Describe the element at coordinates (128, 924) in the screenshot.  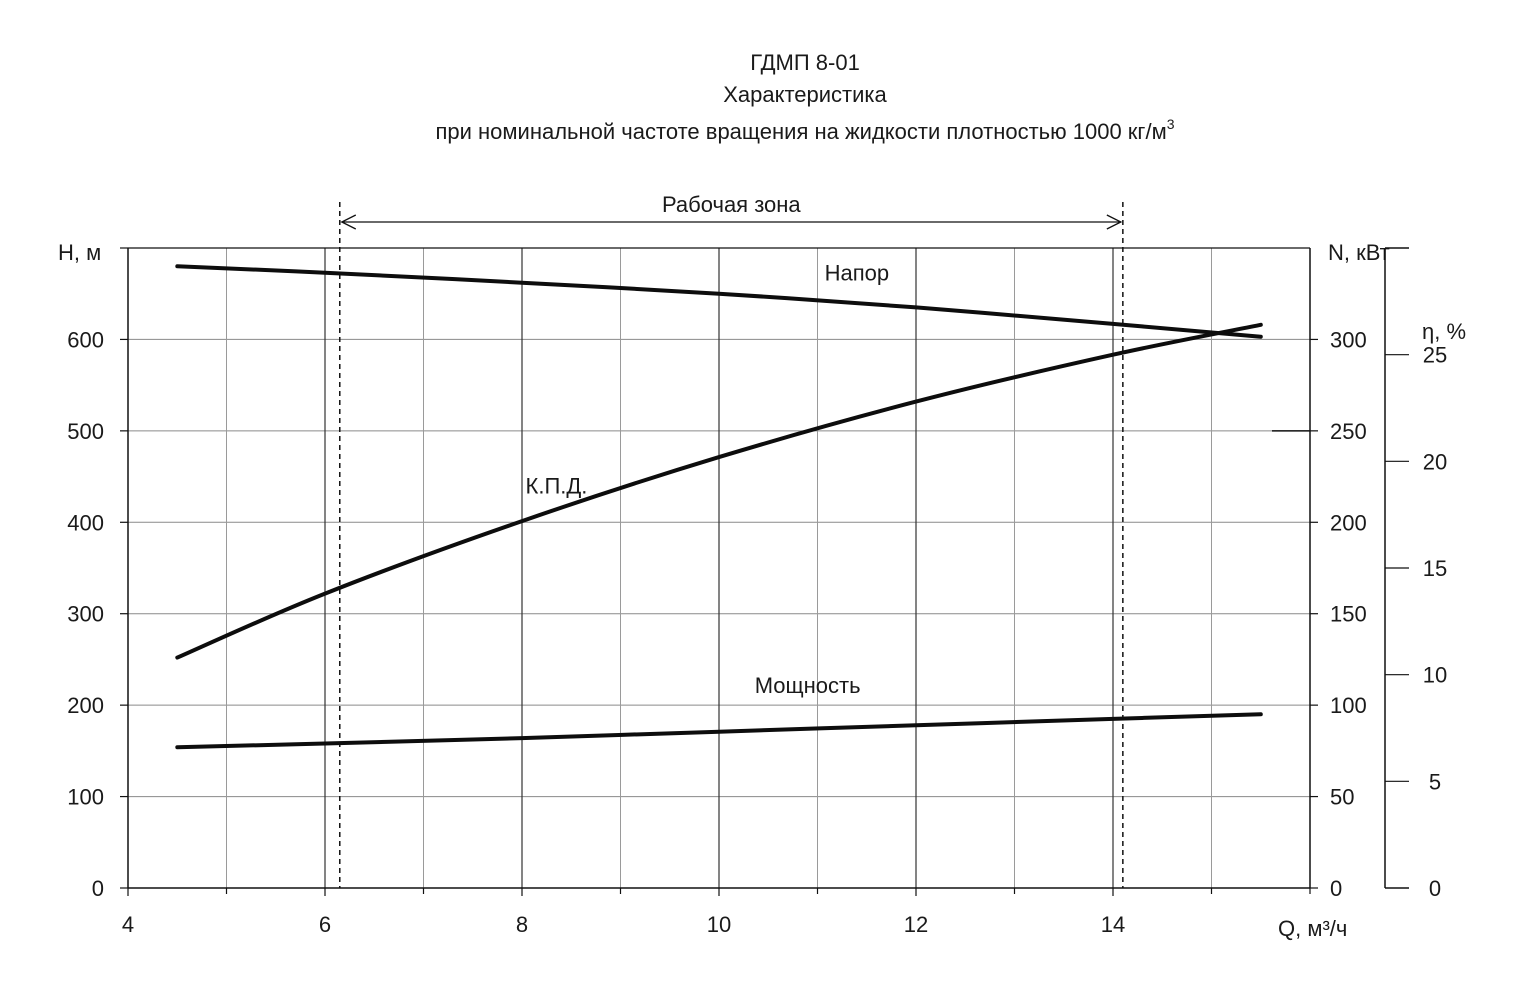
I see `x-tick-label: 4` at that location.